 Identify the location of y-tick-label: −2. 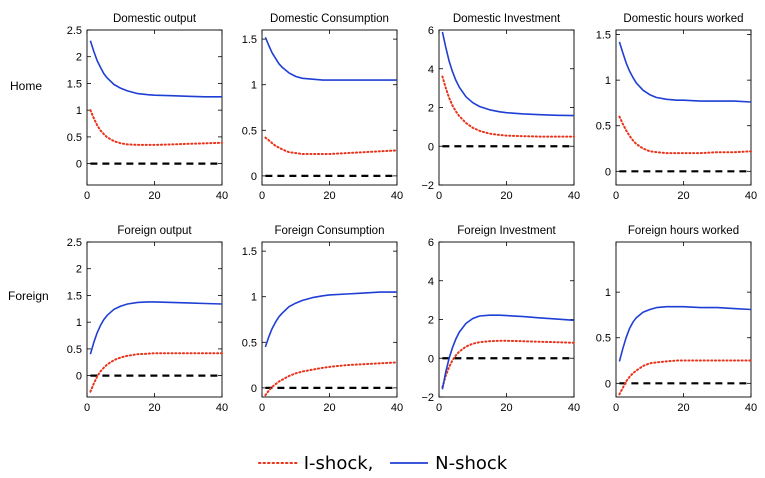
(427, 398).